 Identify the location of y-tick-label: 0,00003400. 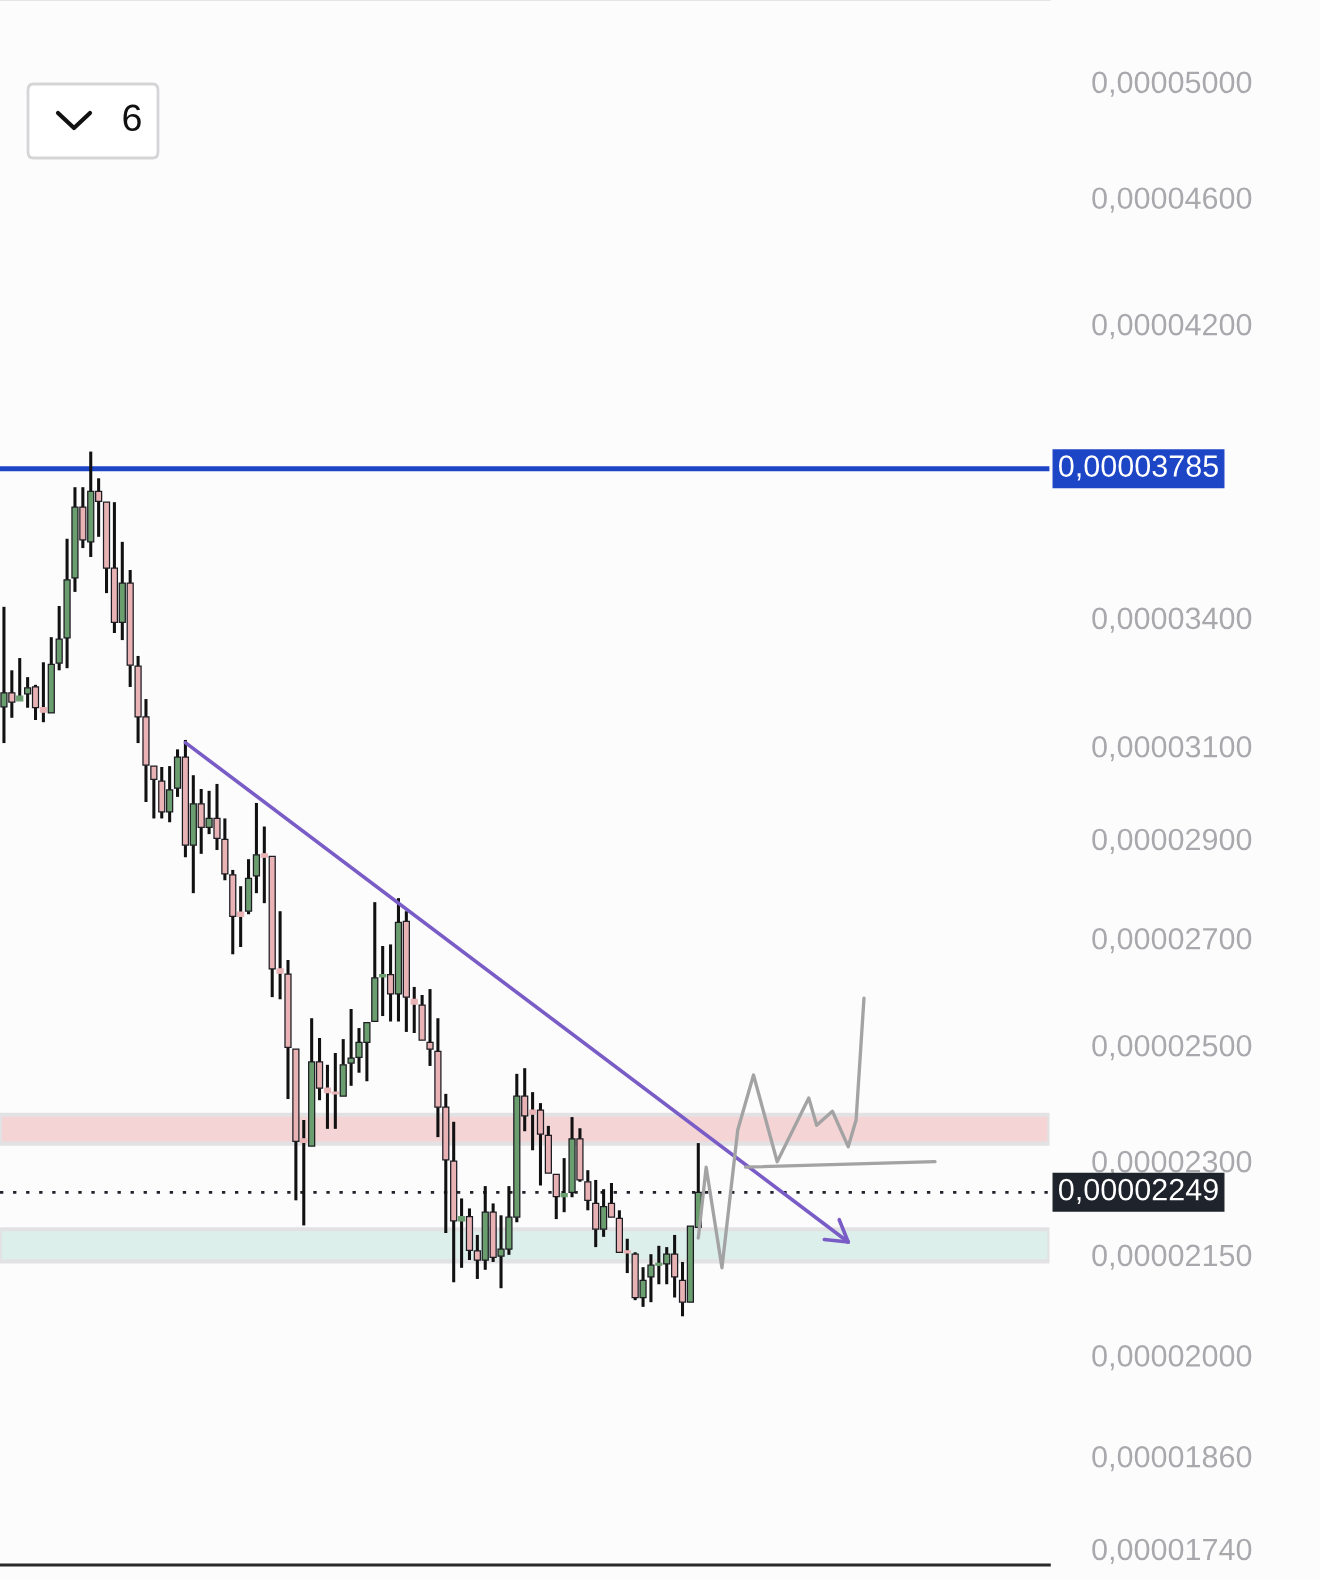
(1172, 620).